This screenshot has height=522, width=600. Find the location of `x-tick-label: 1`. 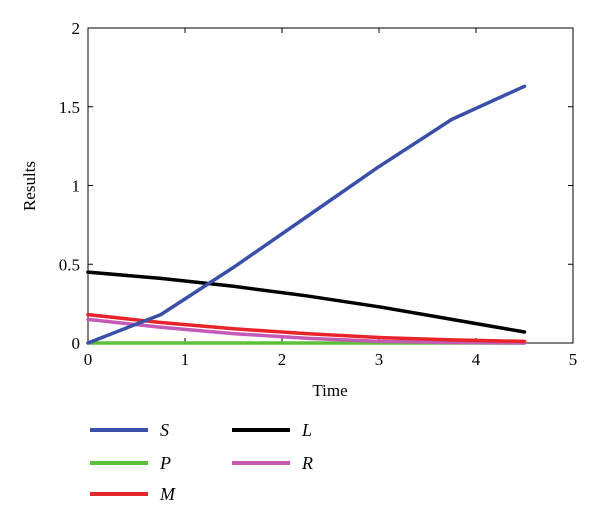

x-tick-label: 1 is located at coordinates (185, 359).